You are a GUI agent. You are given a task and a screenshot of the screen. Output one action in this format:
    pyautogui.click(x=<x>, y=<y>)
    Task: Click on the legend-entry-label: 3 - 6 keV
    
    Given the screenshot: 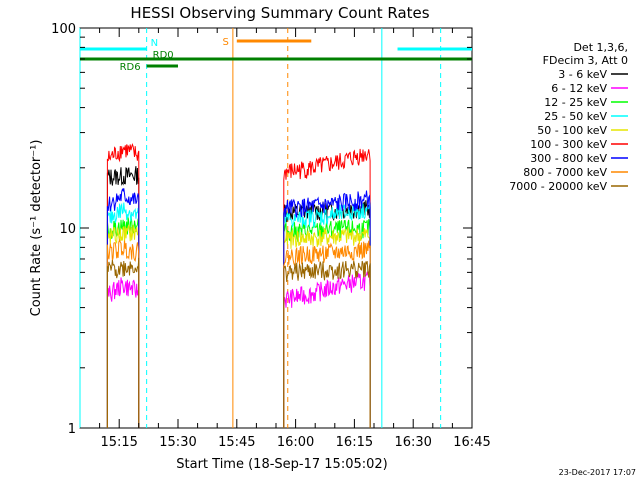 What is the action you would take?
    pyautogui.click(x=582, y=74)
    